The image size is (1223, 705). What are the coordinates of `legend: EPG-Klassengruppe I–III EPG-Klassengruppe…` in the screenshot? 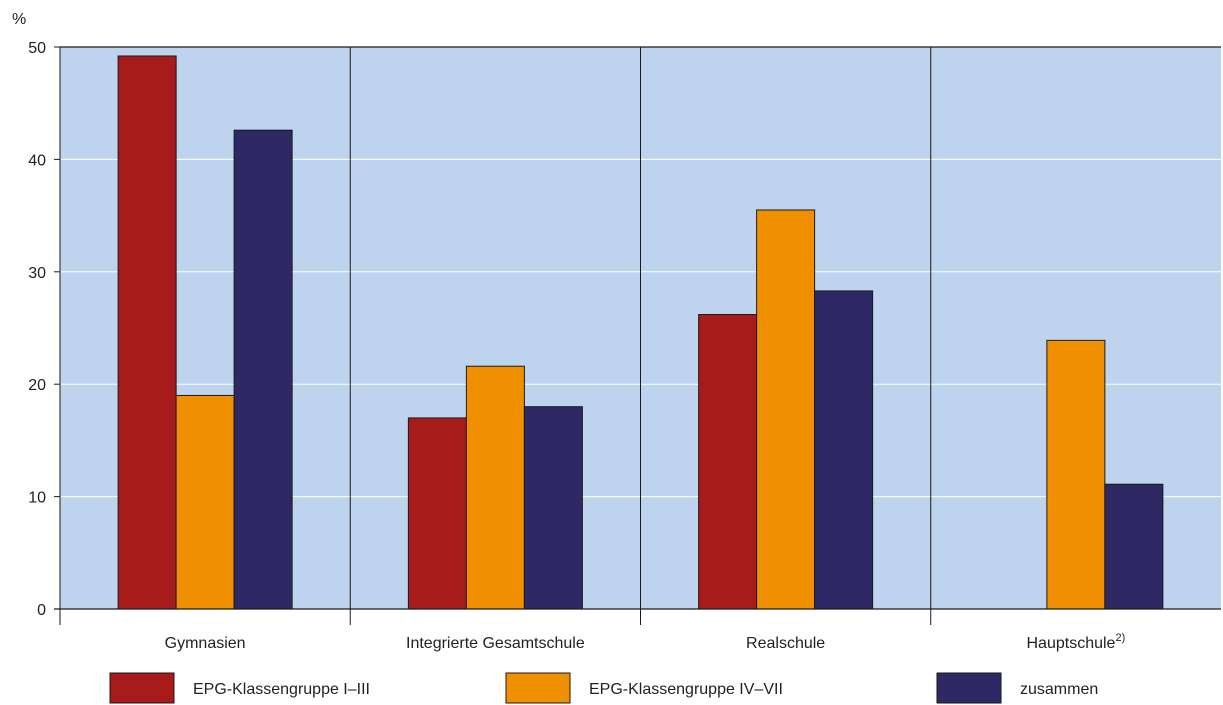 It's located at (603, 688).